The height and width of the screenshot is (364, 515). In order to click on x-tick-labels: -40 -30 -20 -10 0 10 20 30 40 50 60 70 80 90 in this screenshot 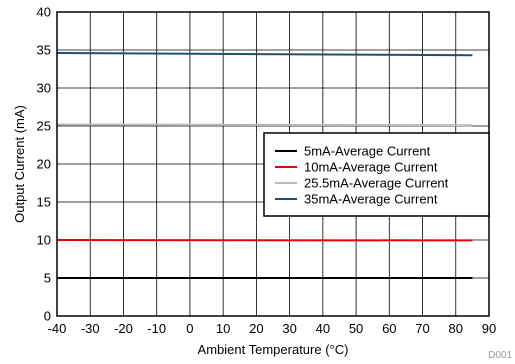, I will do `click(272, 328)`.